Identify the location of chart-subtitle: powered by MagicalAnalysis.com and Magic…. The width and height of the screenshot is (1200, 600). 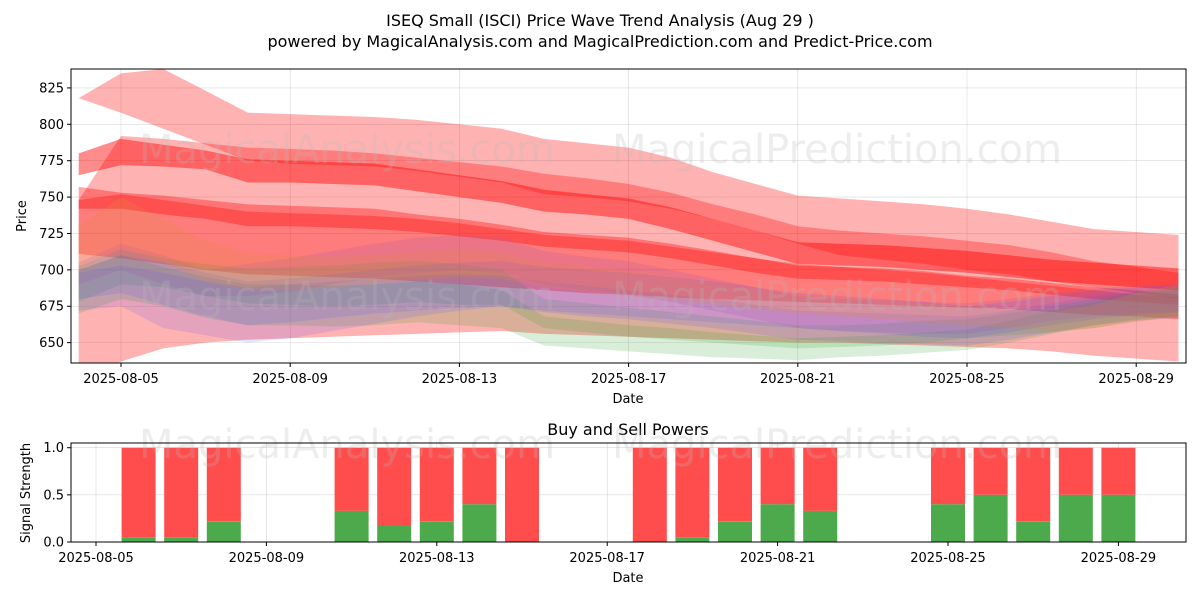
(599, 41).